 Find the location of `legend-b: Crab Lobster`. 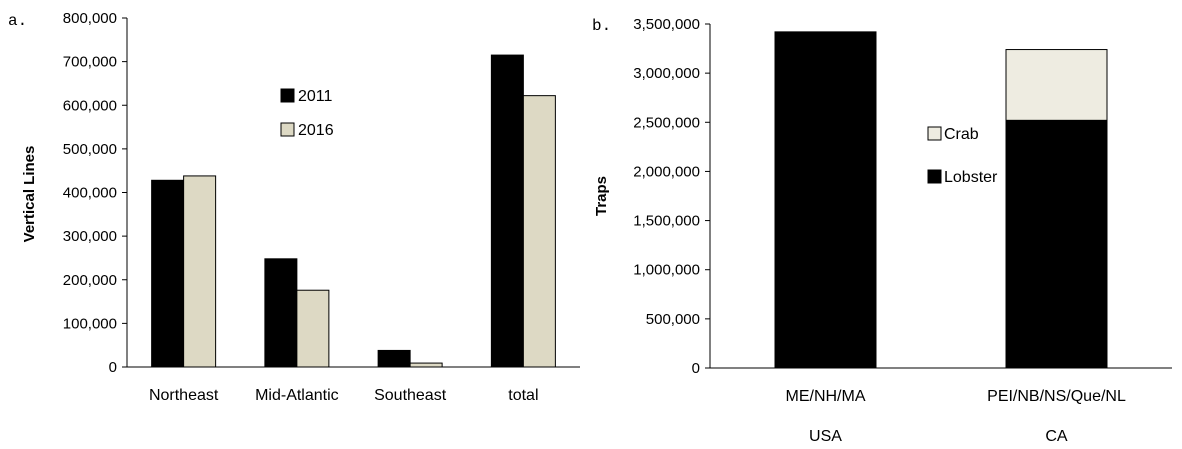

legend-b: Crab Lobster is located at coordinates (962, 156).